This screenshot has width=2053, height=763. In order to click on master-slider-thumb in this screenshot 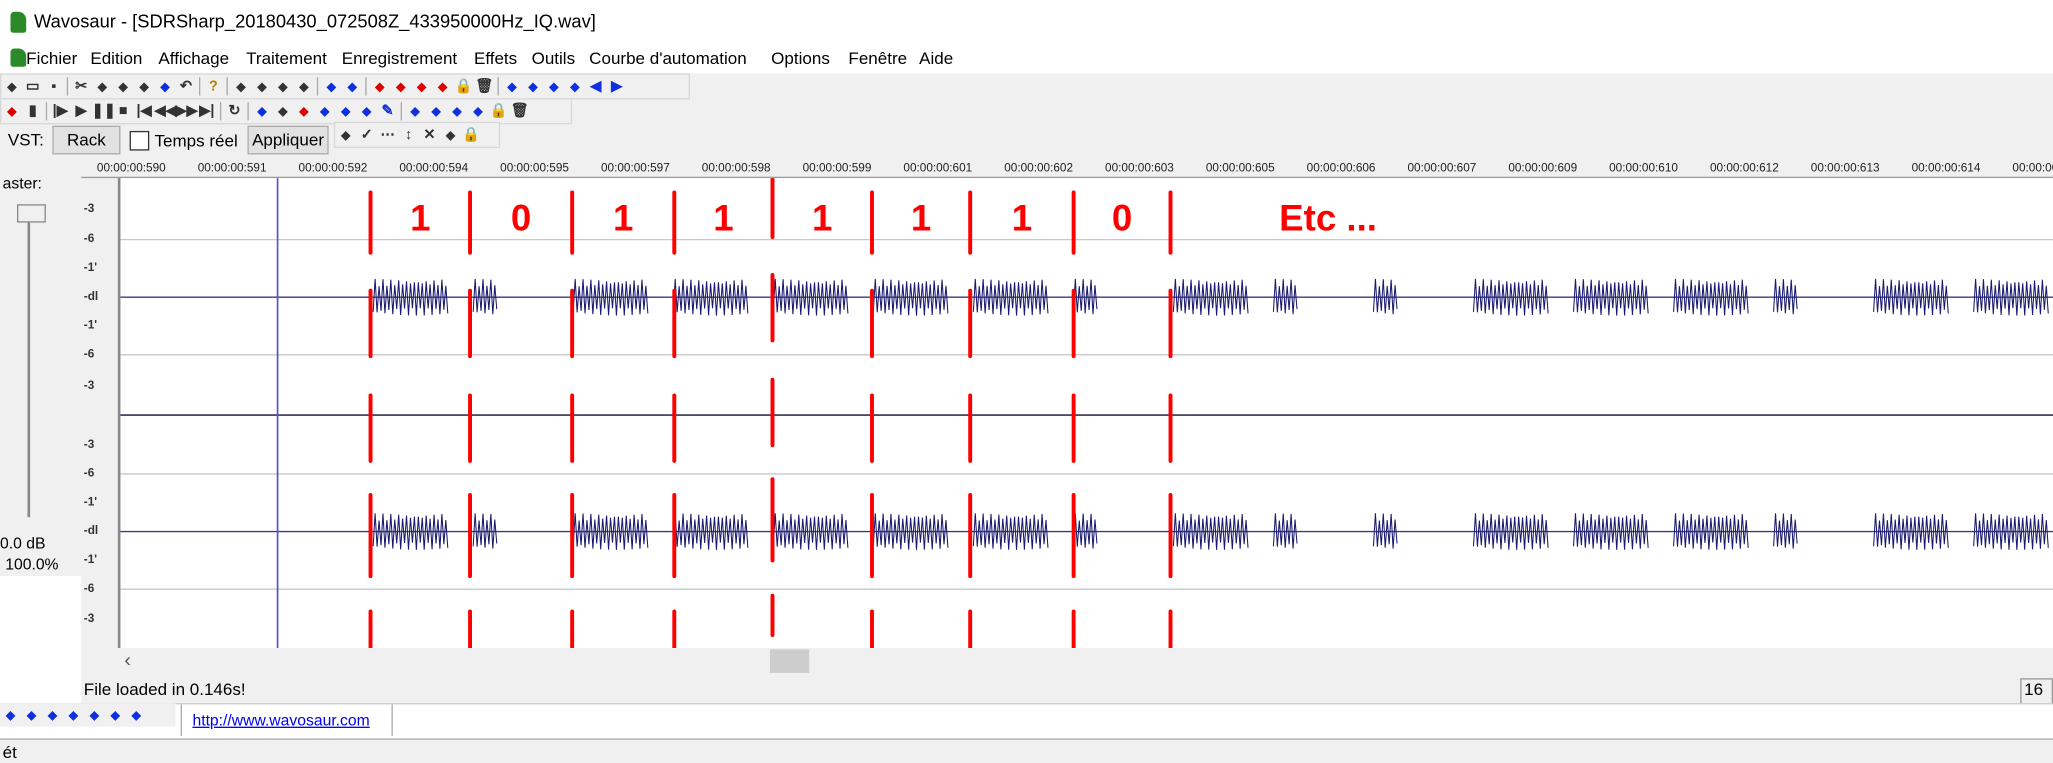, I will do `click(31, 213)`.